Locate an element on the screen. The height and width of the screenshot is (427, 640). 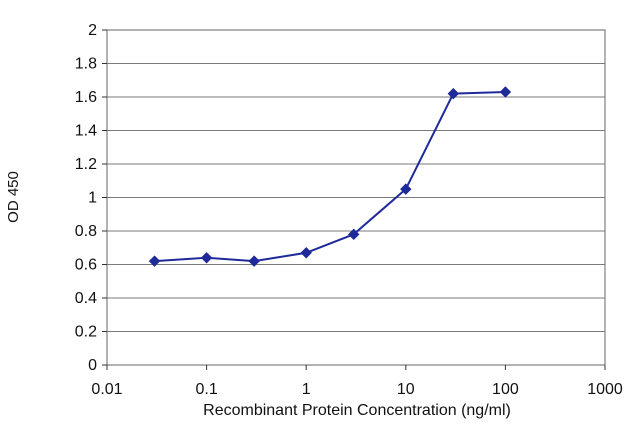
y-tick-label: 1.4 is located at coordinates (86, 131).